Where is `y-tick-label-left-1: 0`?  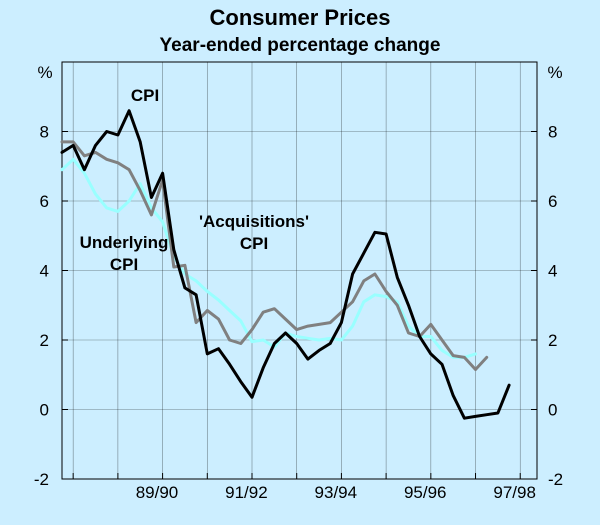 y-tick-label-left-1: 0 is located at coordinates (44, 410).